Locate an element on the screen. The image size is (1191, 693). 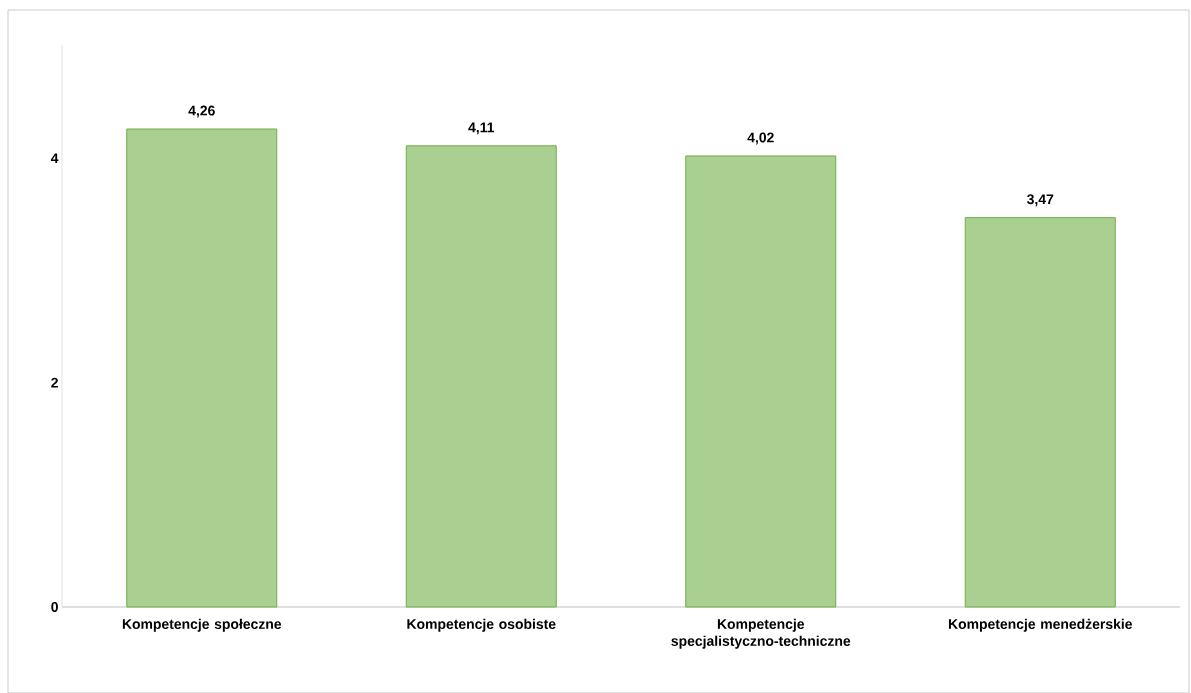
x-tick-label: Kompetencje społeczne is located at coordinates (202, 625).